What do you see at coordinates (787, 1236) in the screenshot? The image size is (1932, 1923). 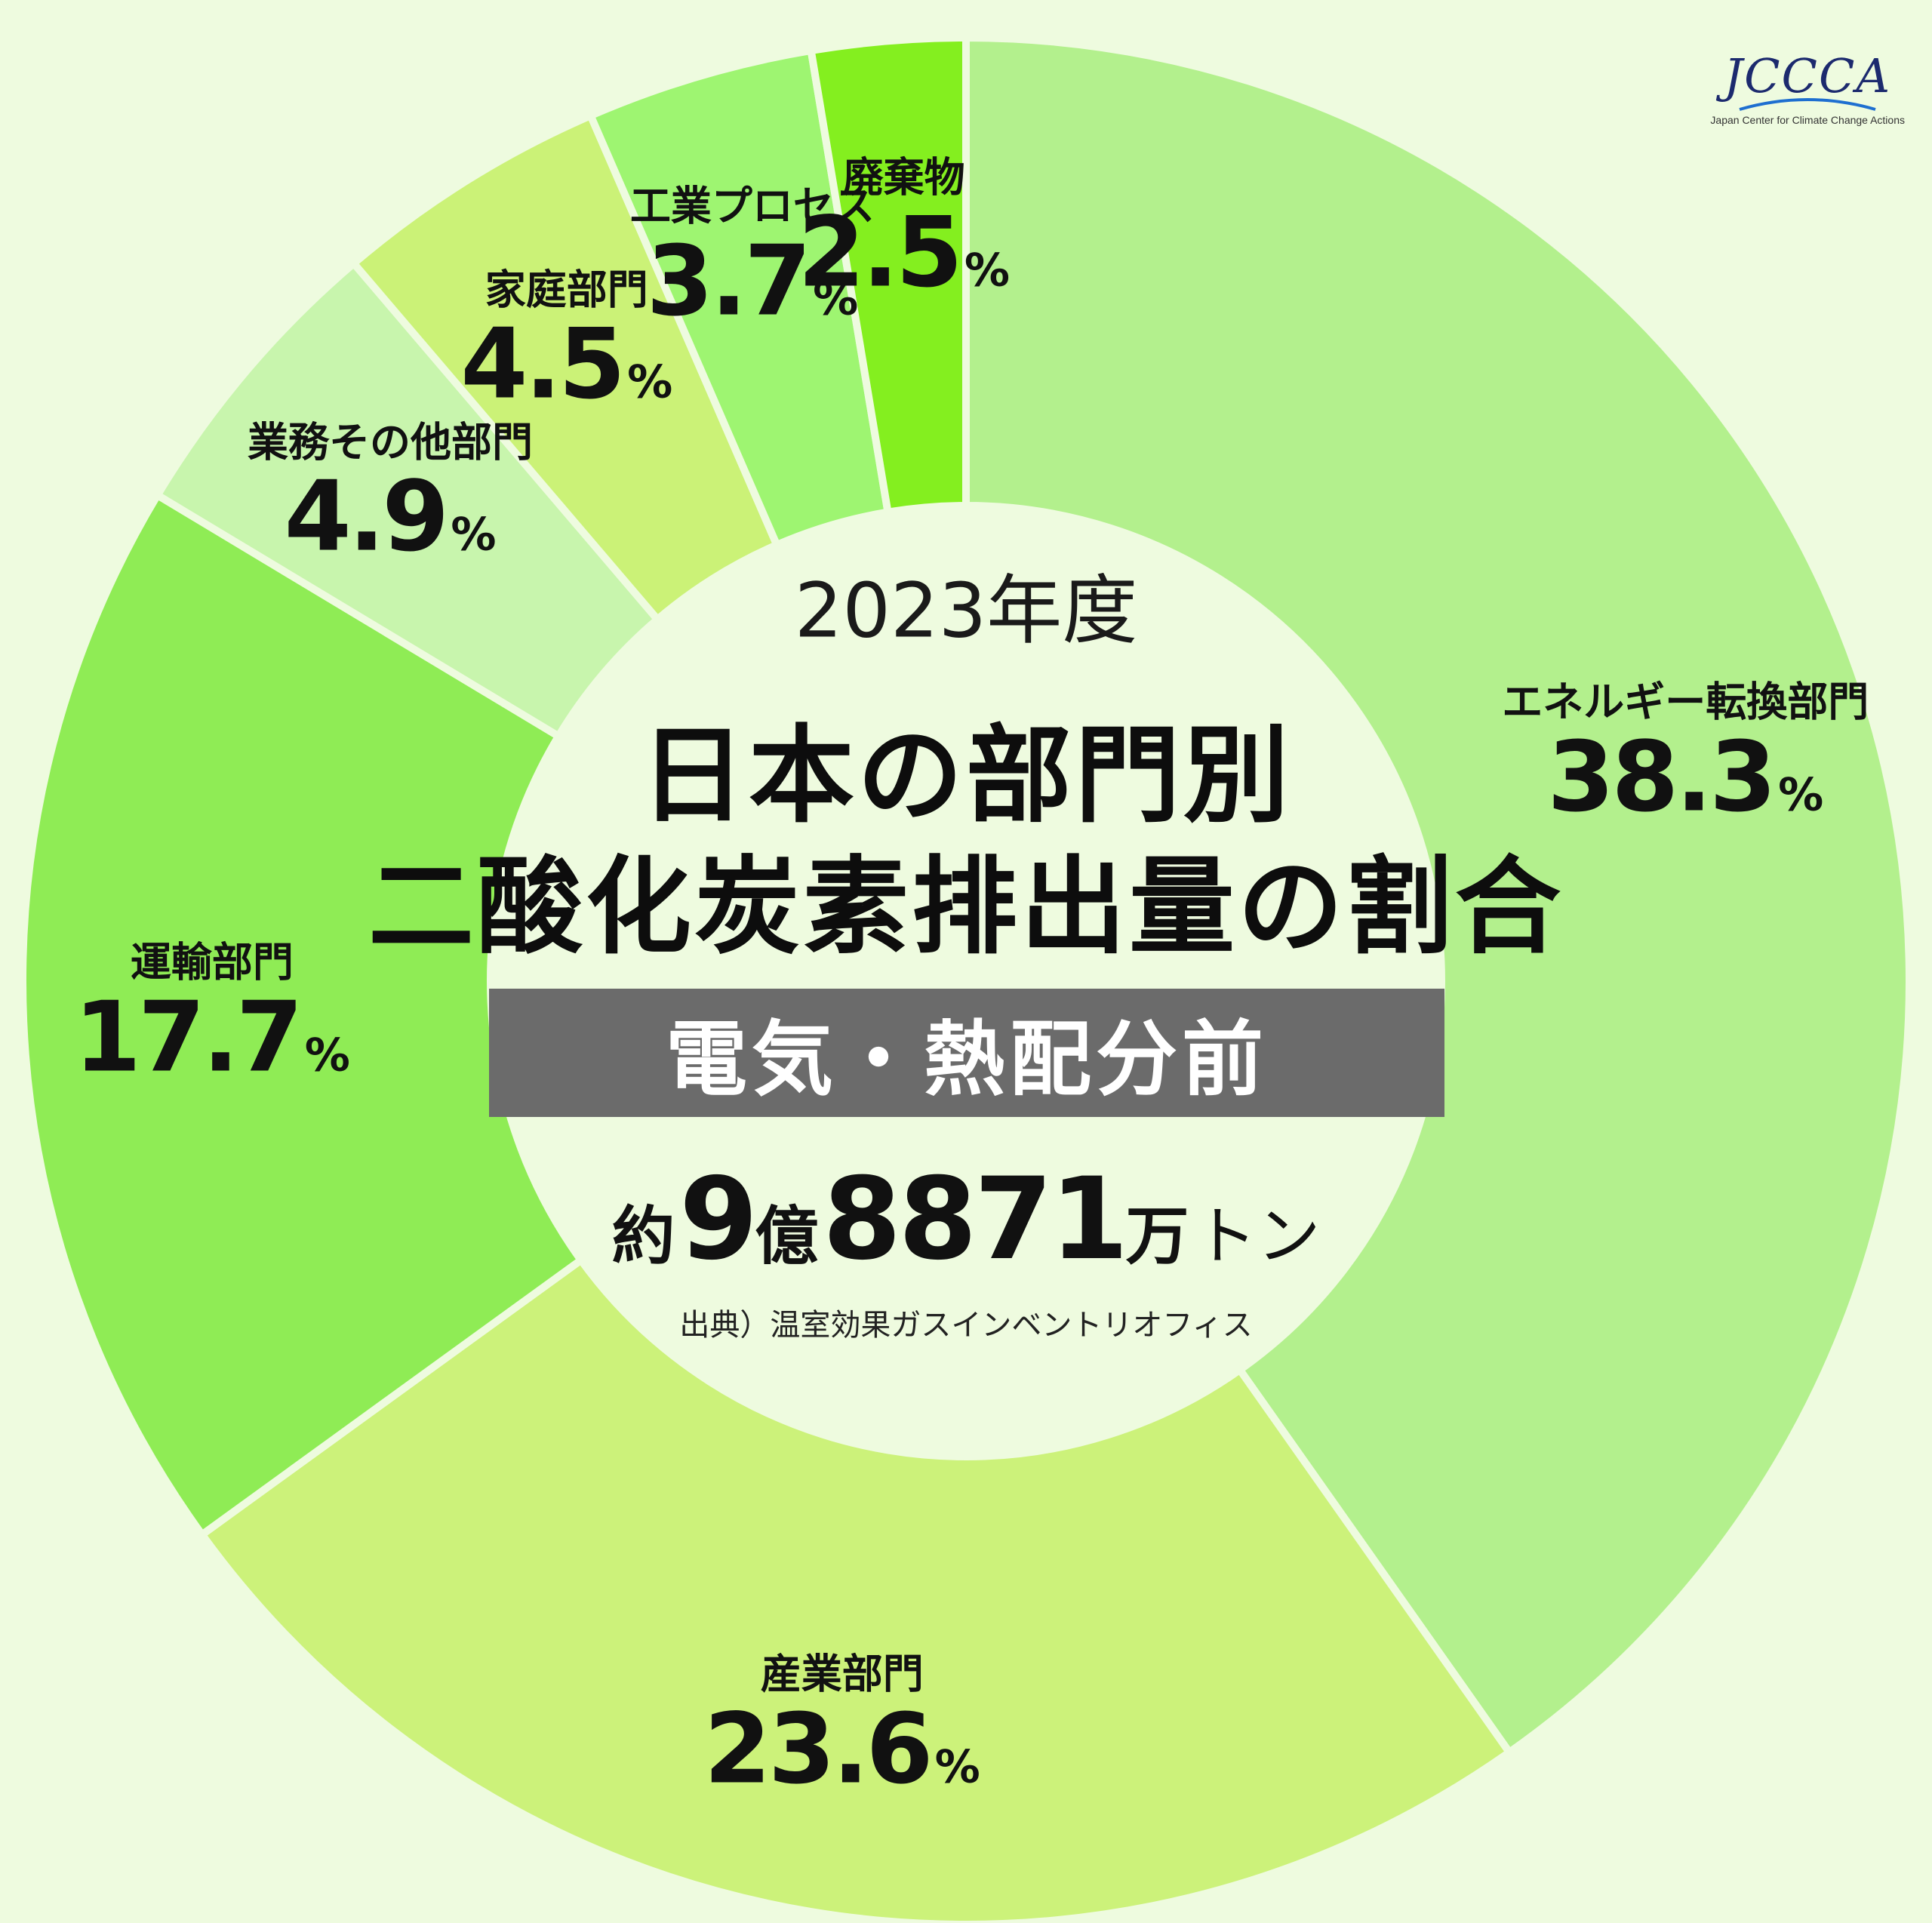 I see `total-unit-oku: 億` at bounding box center [787, 1236].